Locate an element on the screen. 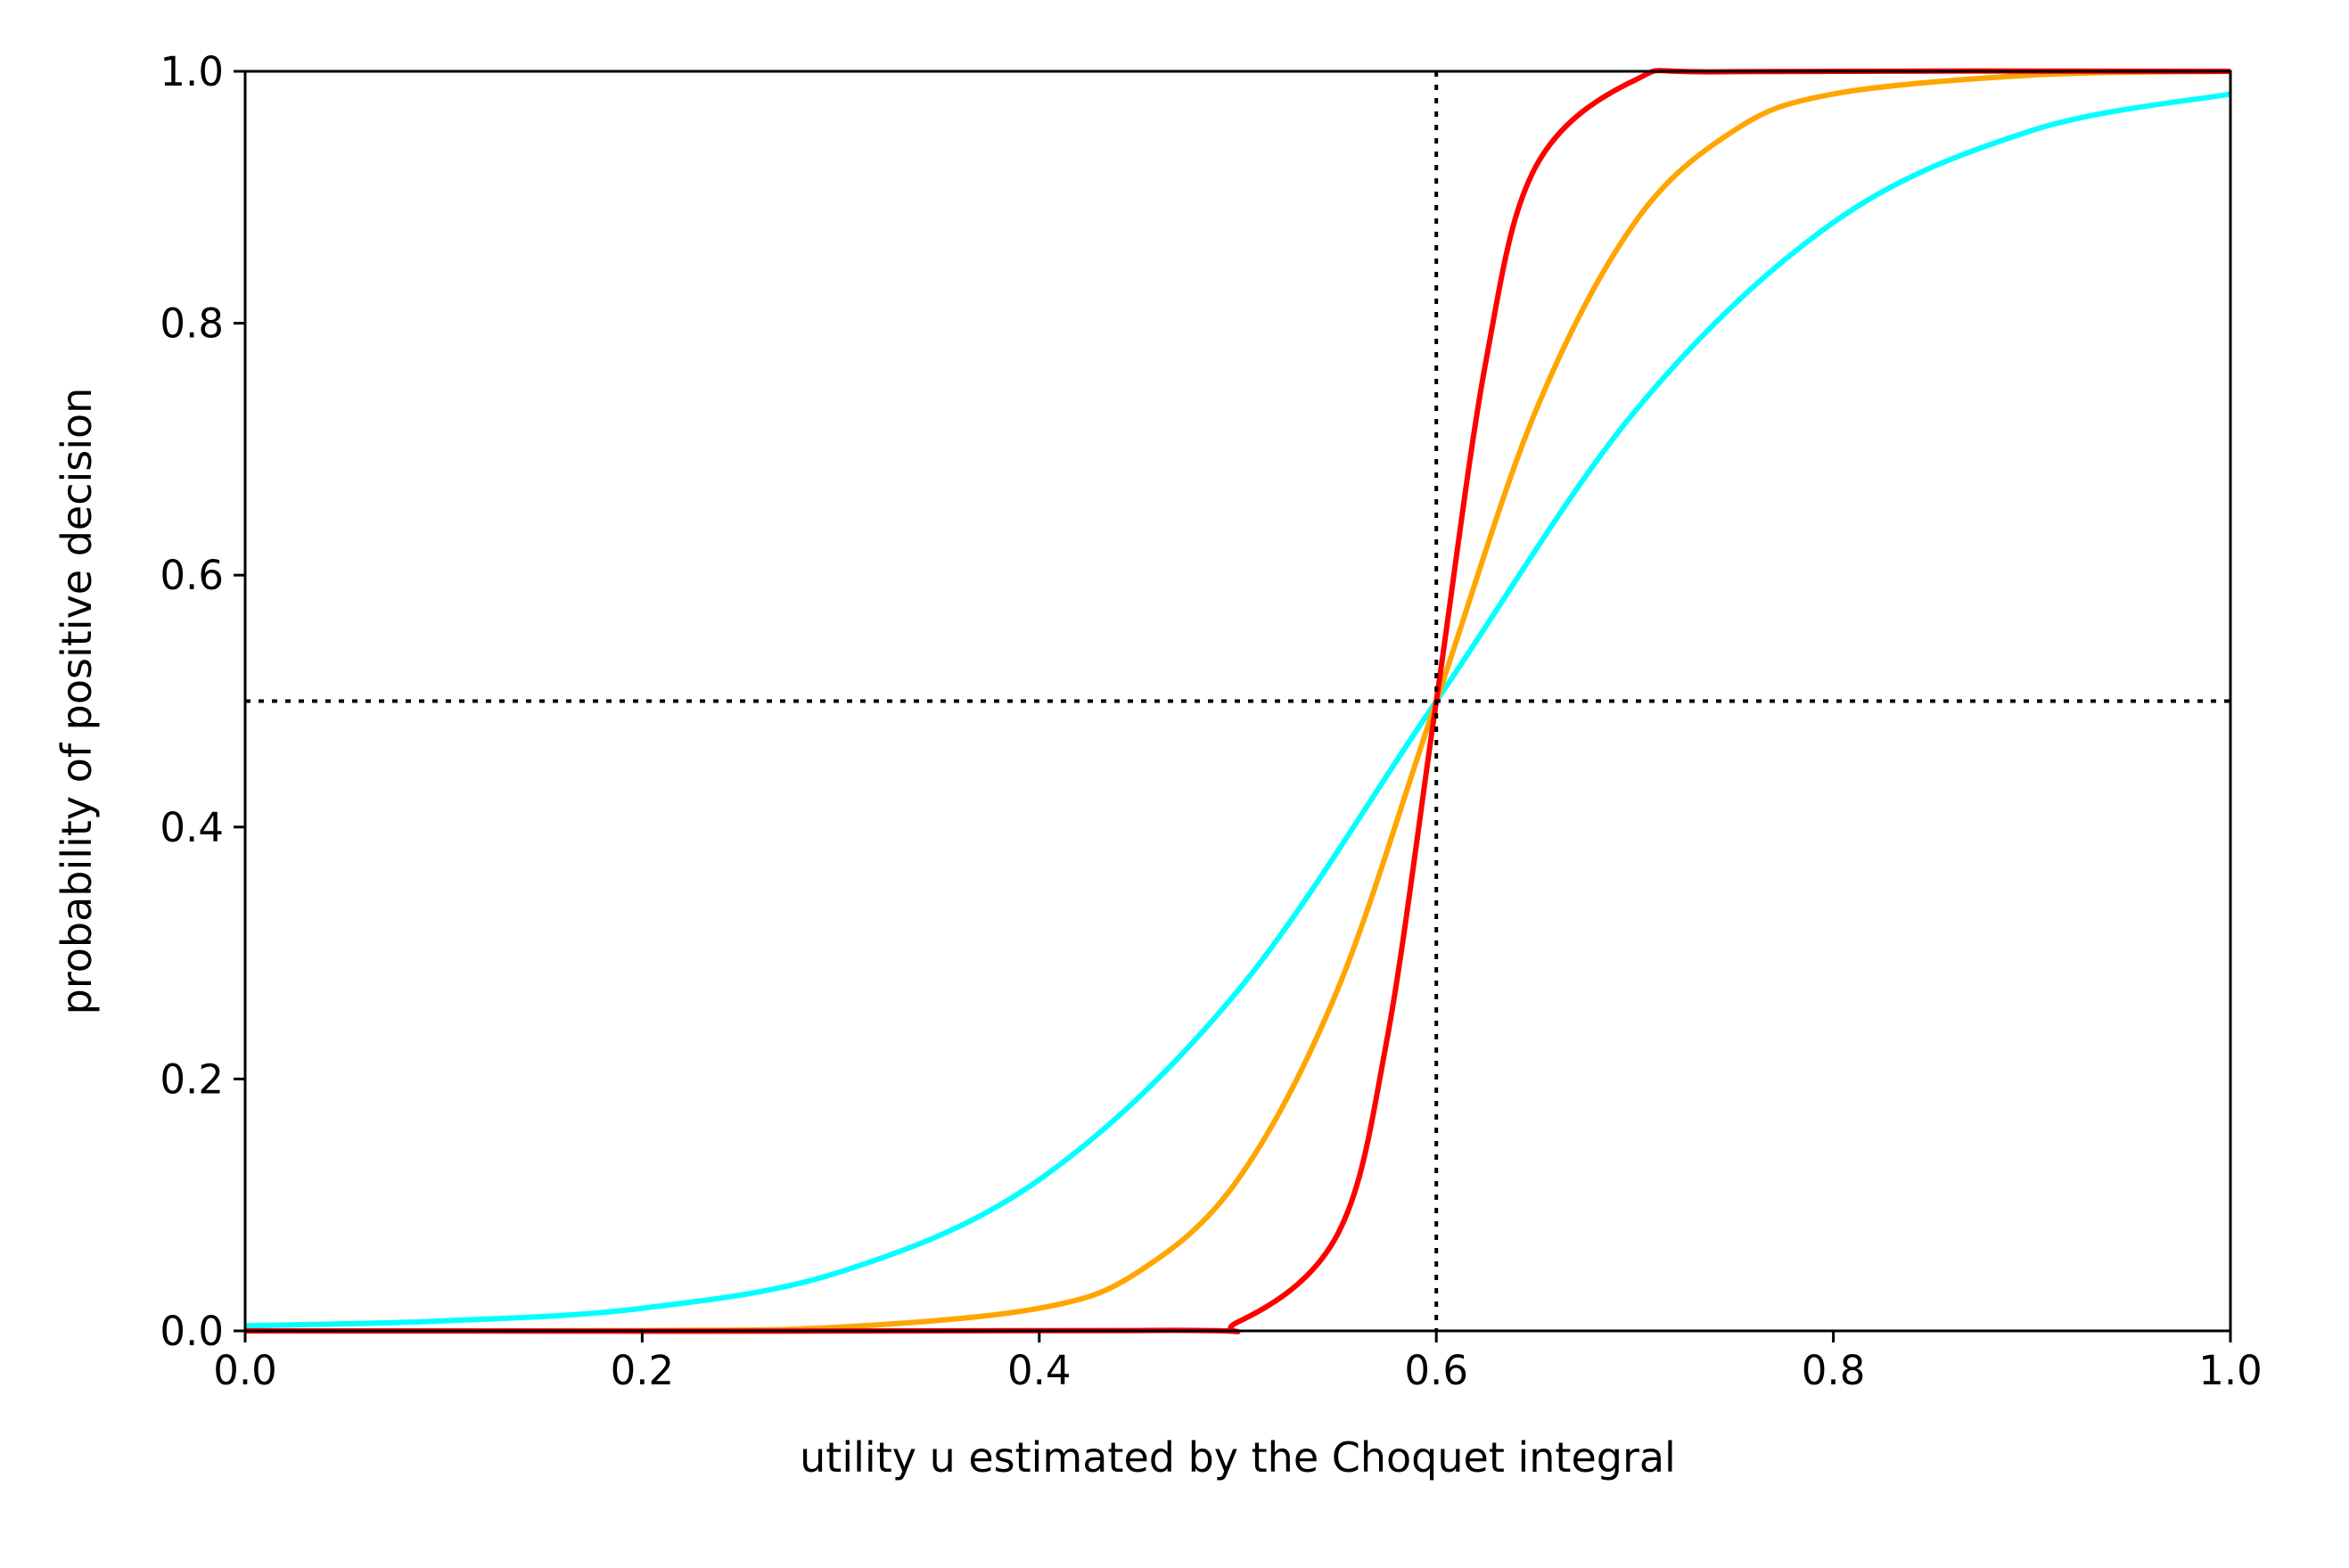  y-axis-label: probability of positive decision is located at coordinates (77, 702).